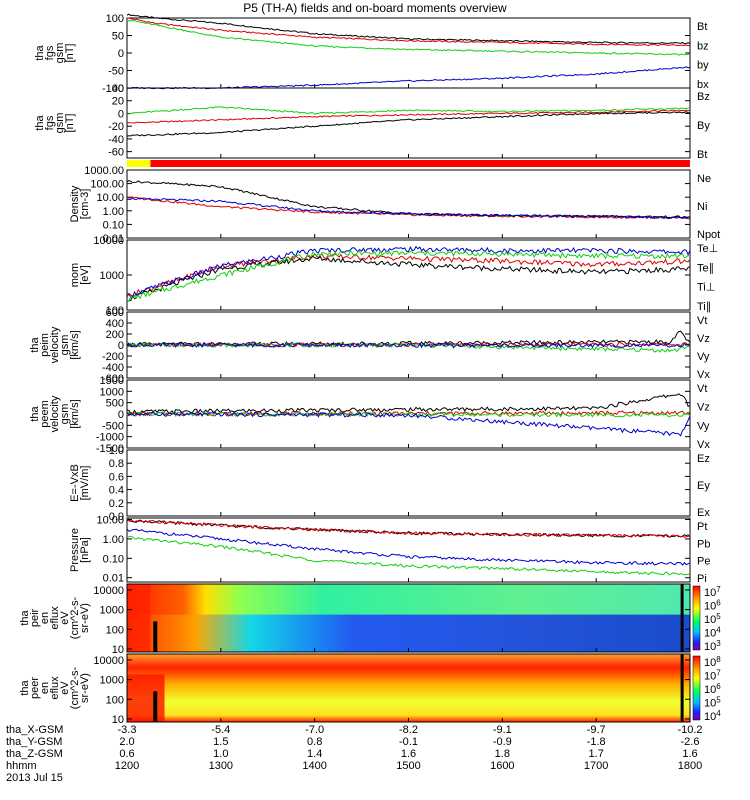 This screenshot has height=800, width=750. I want to click on x-row-value: 1500, so click(408, 766).